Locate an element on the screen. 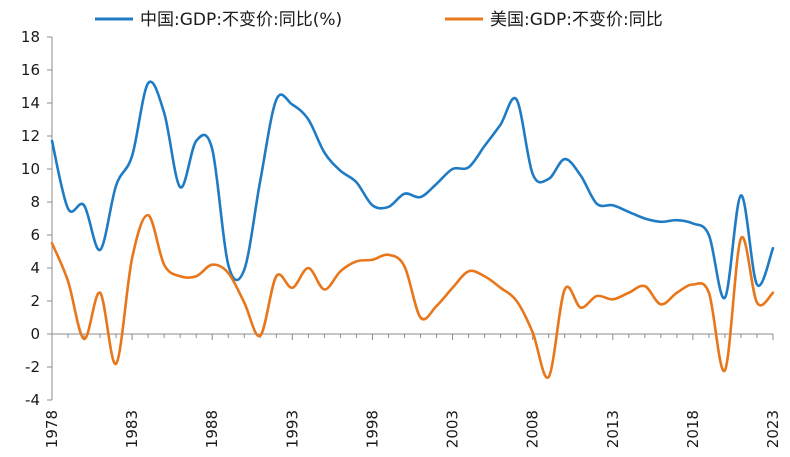 Image resolution: width=790 pixels, height=457 pixels. y-tick-label: -2 is located at coordinates (32, 367).